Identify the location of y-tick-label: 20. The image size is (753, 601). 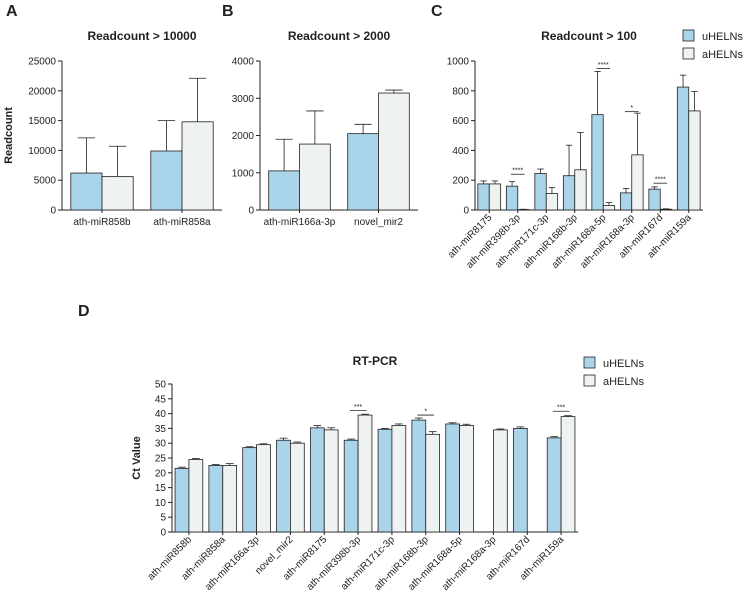
(161, 473).